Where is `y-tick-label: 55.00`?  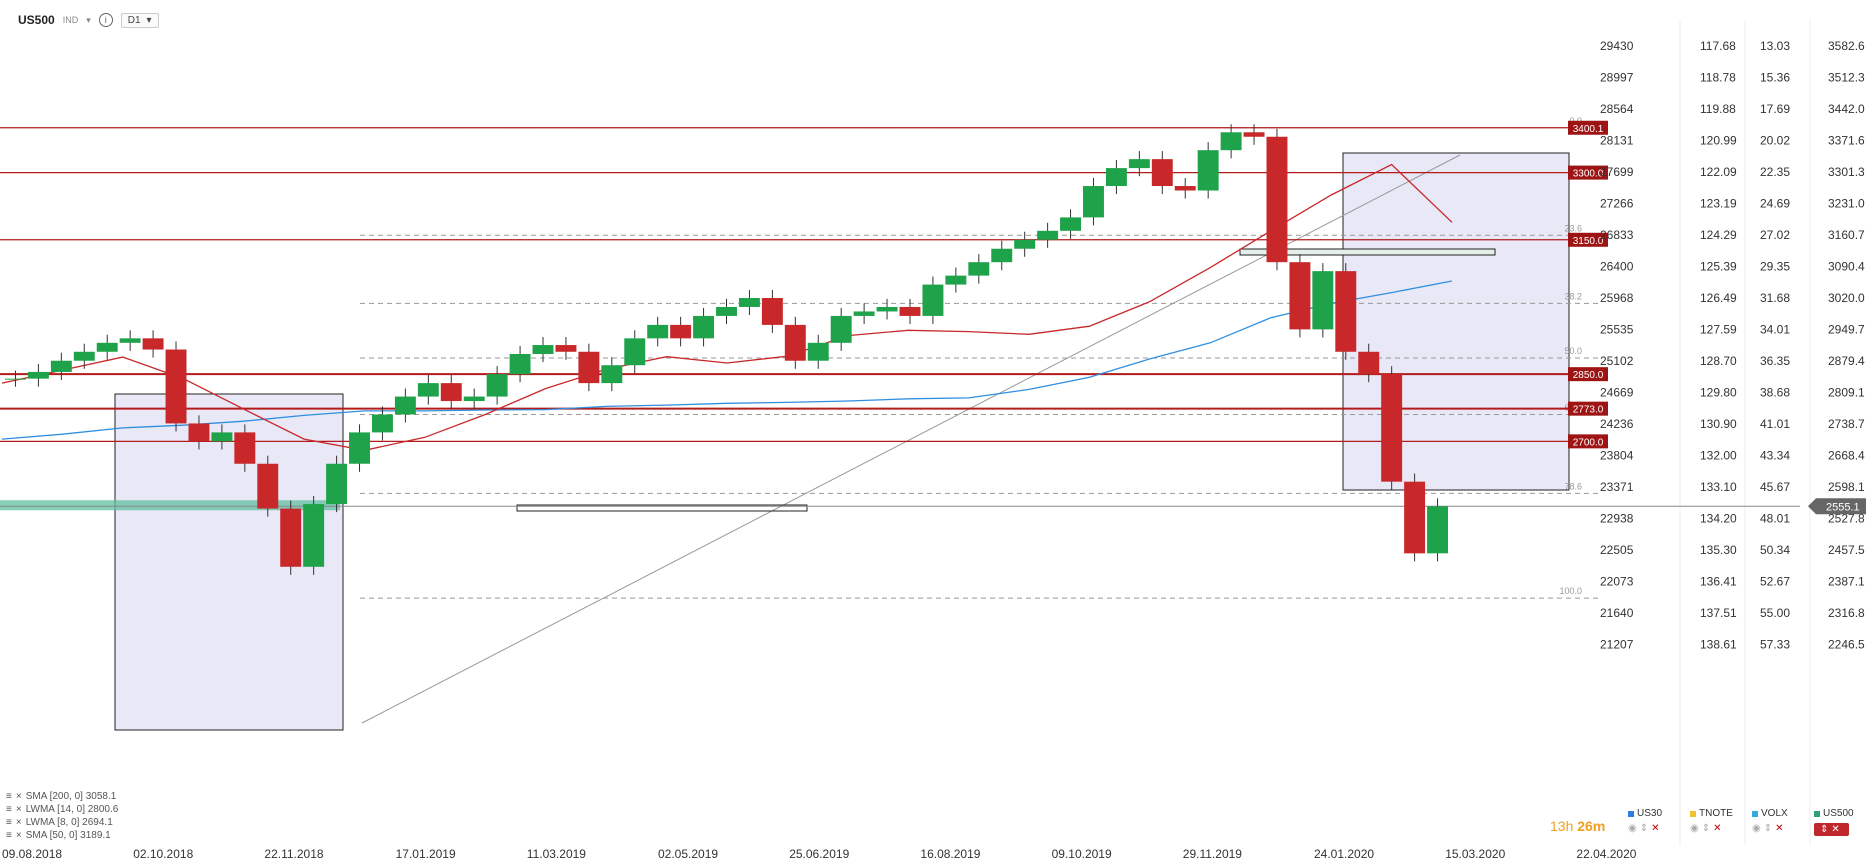 y-tick-label: 55.00 is located at coordinates (1775, 613).